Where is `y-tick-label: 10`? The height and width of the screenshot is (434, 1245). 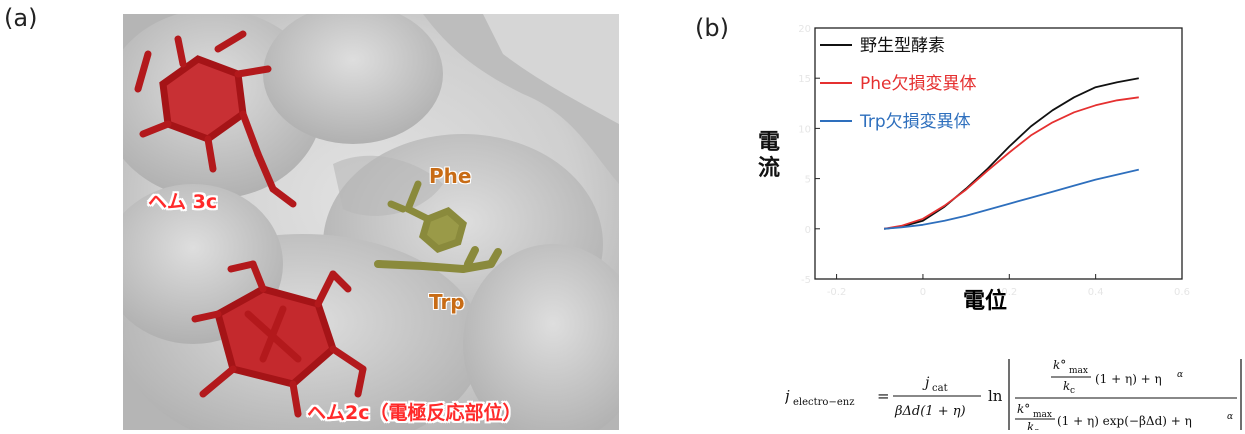
y-tick-label: 10 is located at coordinates (804, 129).